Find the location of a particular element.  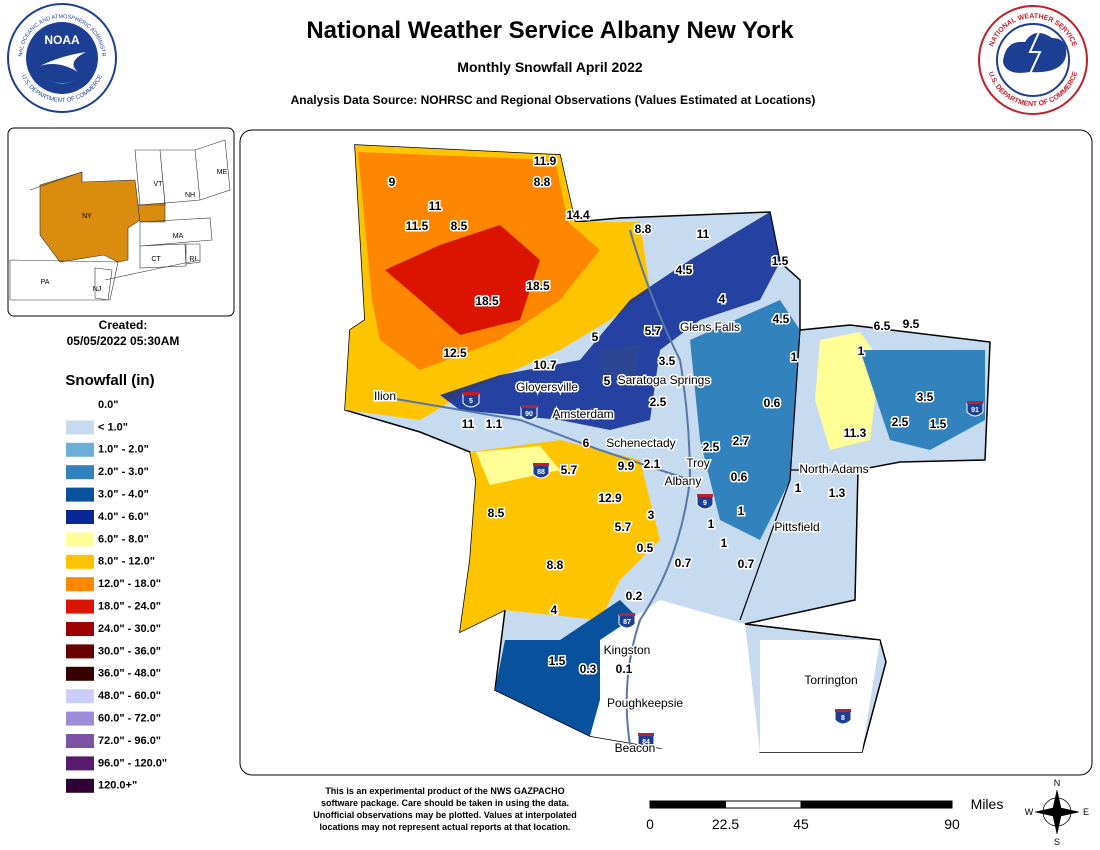

city-label: Pittsfield is located at coordinates (796, 527).